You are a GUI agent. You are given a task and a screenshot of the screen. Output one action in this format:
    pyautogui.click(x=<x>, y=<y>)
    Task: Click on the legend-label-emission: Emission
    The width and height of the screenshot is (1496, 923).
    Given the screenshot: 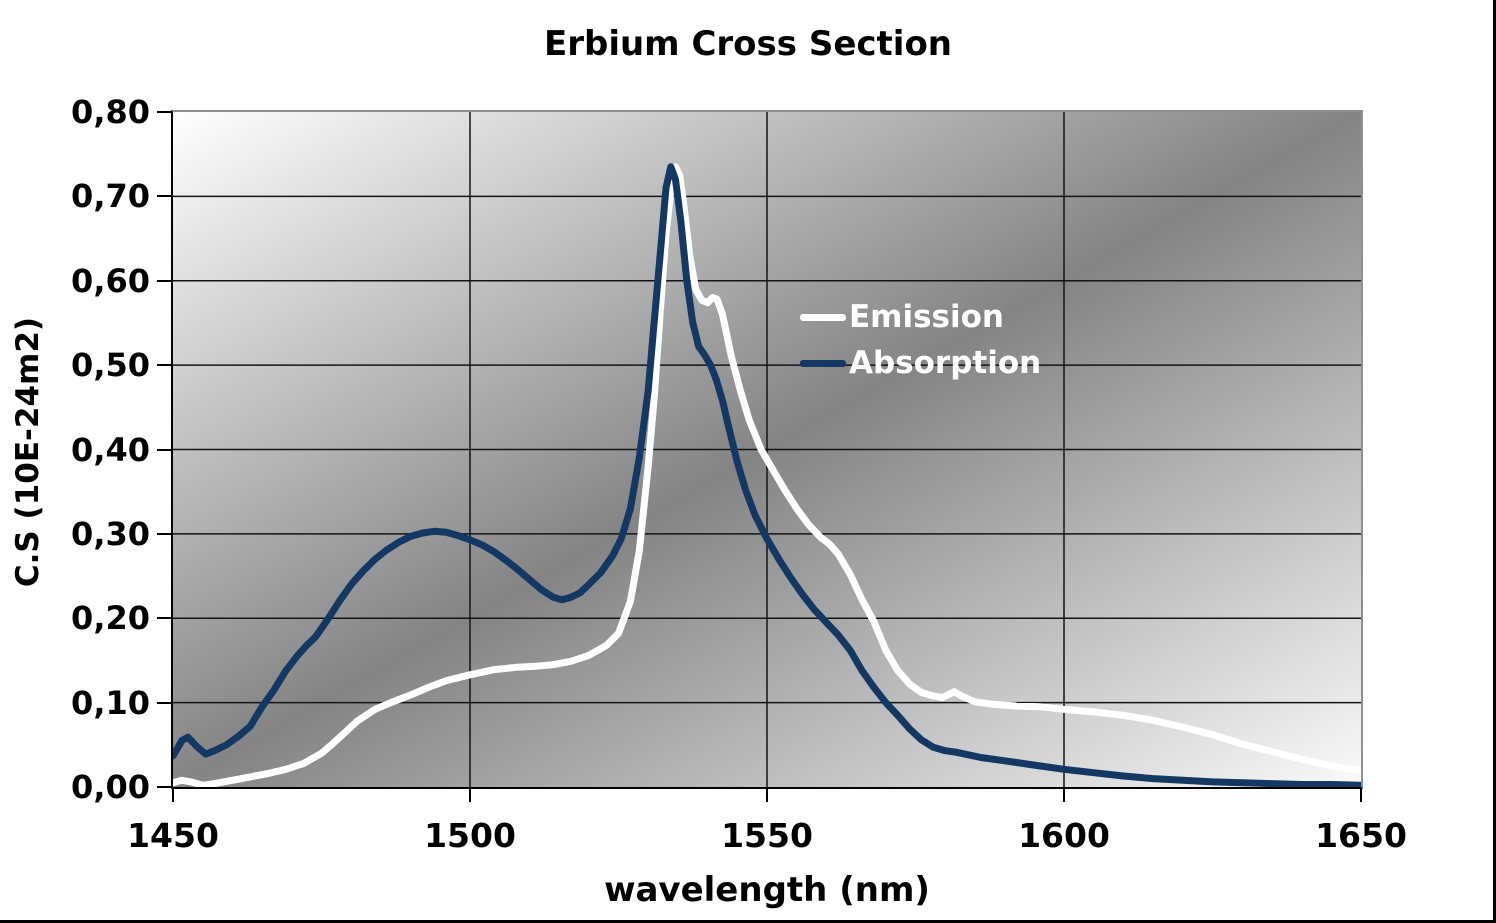 What is the action you would take?
    pyautogui.click(x=926, y=317)
    